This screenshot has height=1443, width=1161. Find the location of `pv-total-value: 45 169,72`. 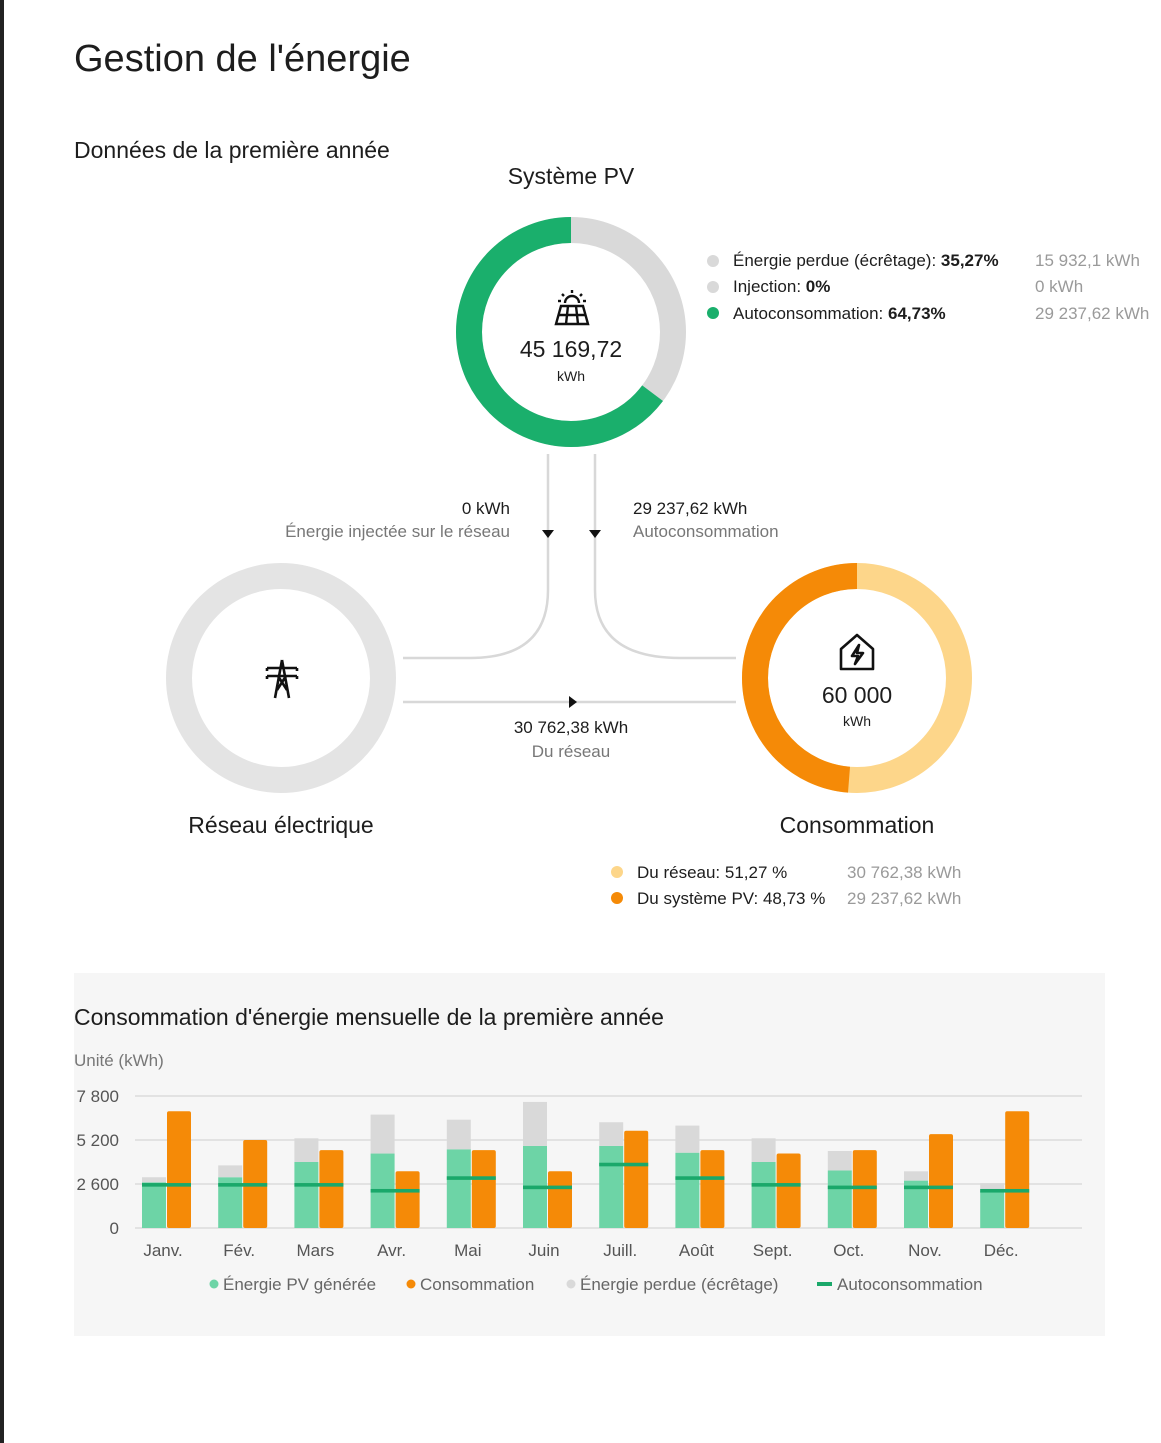

pv-total-value: 45 169,72 is located at coordinates (571, 349).